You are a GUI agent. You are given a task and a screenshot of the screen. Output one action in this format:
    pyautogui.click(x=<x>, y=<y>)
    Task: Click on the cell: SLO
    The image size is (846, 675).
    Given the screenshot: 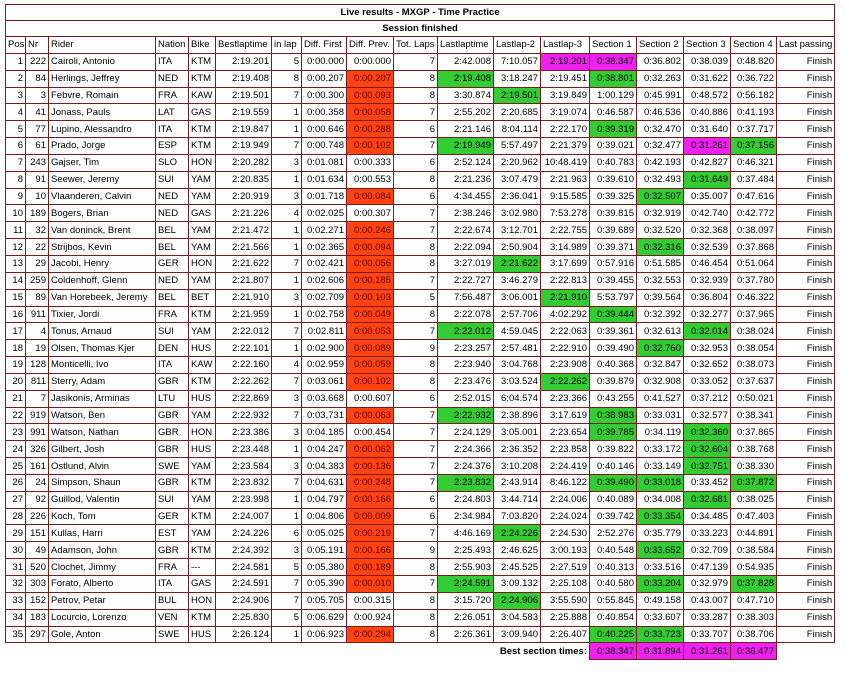 What is the action you would take?
    pyautogui.click(x=172, y=162)
    